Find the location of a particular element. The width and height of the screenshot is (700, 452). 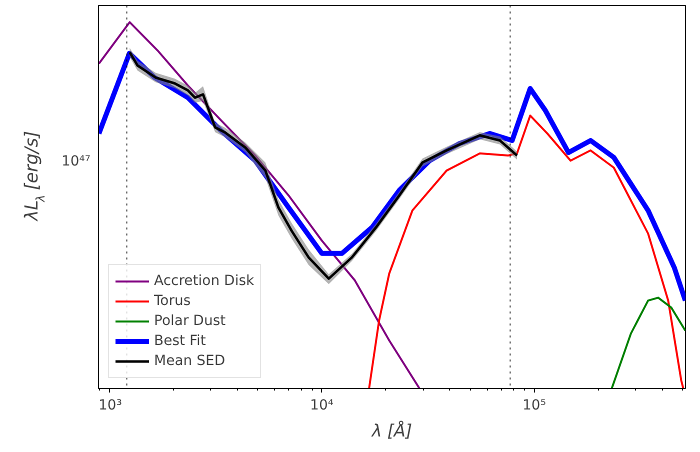

legend-label: Accretion Disk is located at coordinates (204, 281).